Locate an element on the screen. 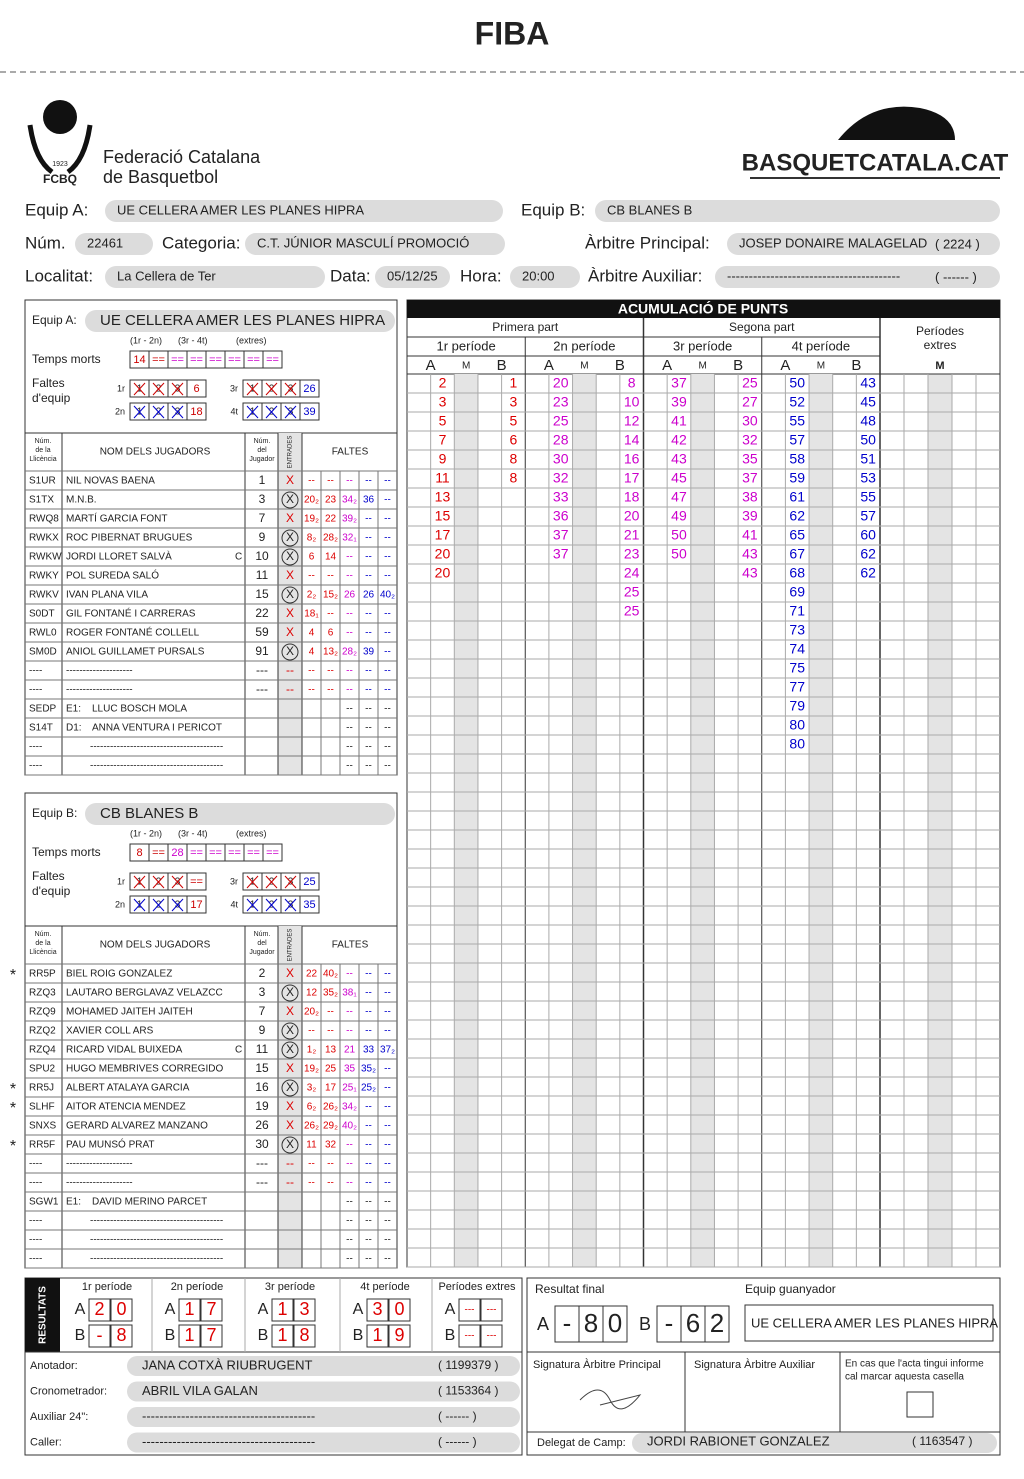 This screenshot has height=1479, width=1024. header: del is located at coordinates (262, 943).